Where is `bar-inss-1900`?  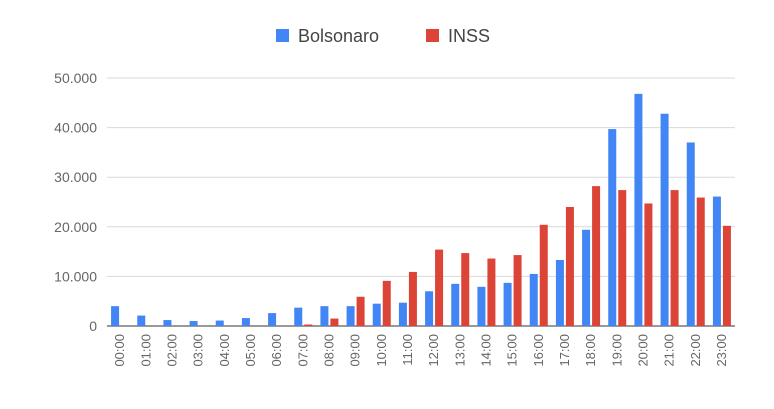
bar-inss-1900 is located at coordinates (622, 258).